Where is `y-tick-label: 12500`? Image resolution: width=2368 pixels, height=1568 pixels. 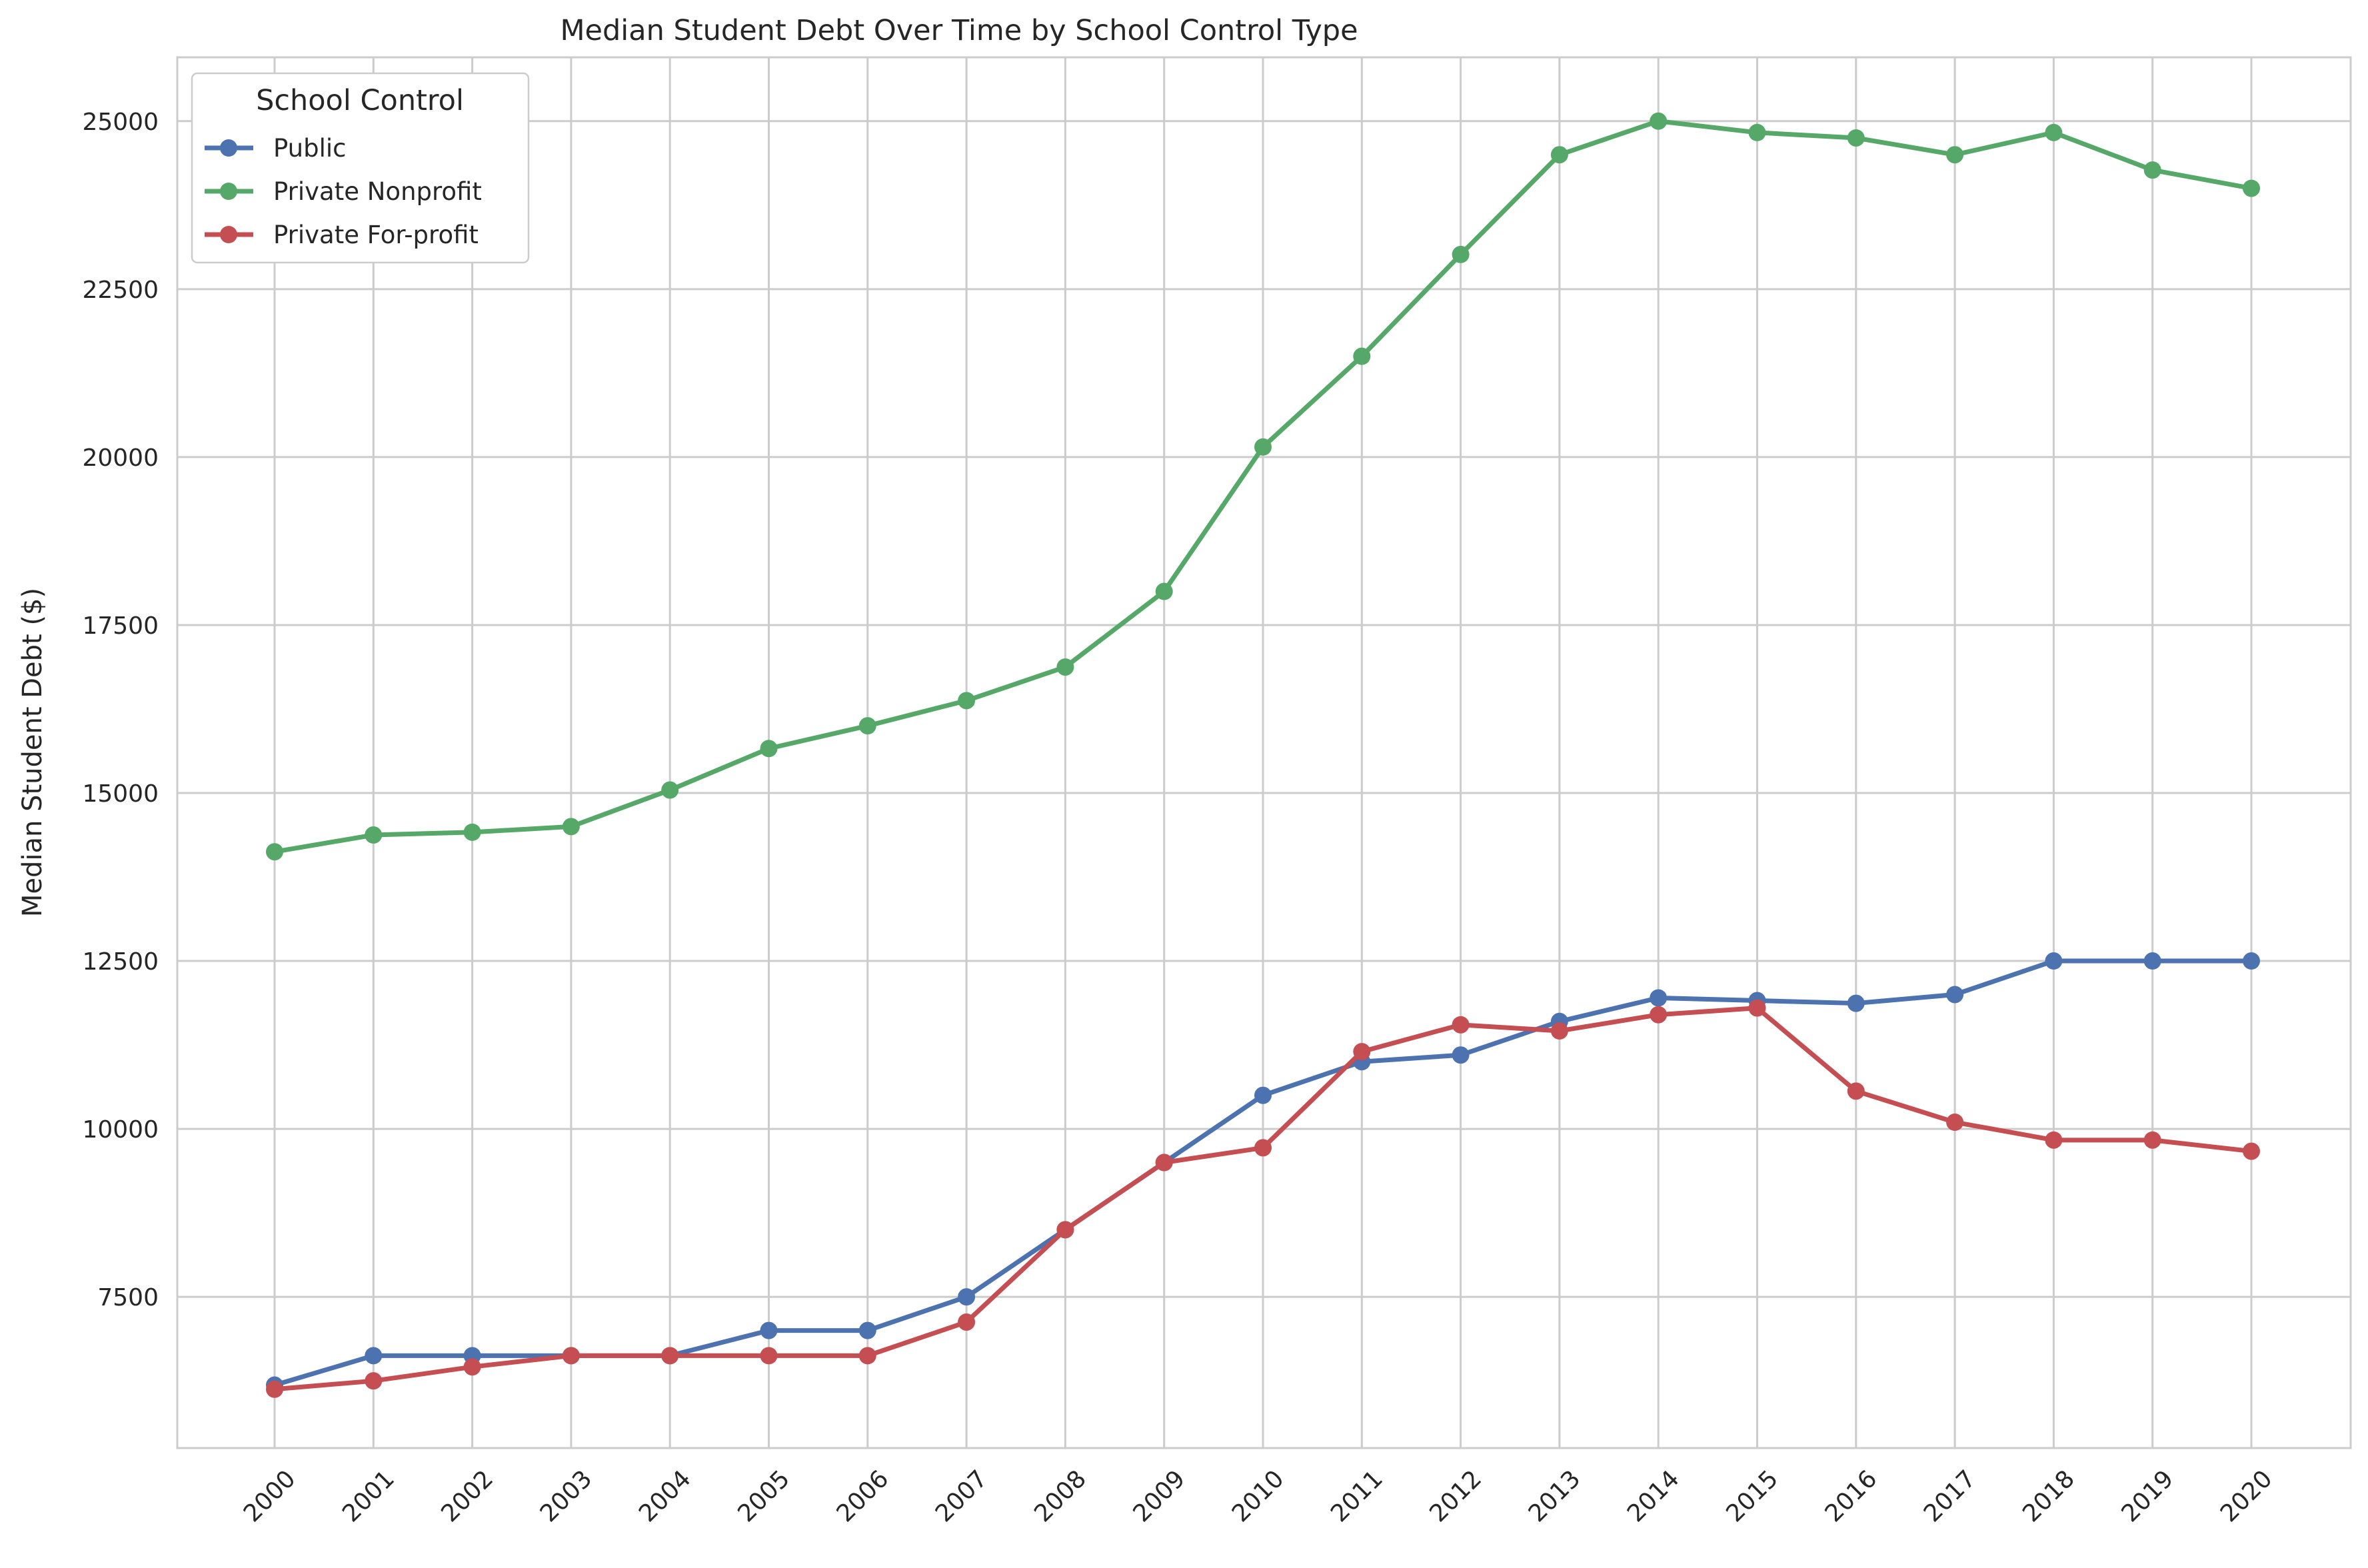 y-tick-label: 12500 is located at coordinates (120, 962).